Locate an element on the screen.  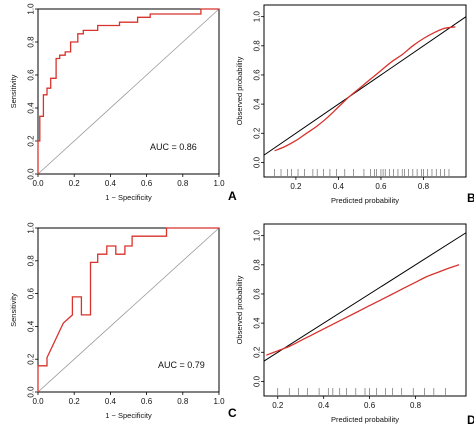
panel-letter: A is located at coordinates (232, 196).